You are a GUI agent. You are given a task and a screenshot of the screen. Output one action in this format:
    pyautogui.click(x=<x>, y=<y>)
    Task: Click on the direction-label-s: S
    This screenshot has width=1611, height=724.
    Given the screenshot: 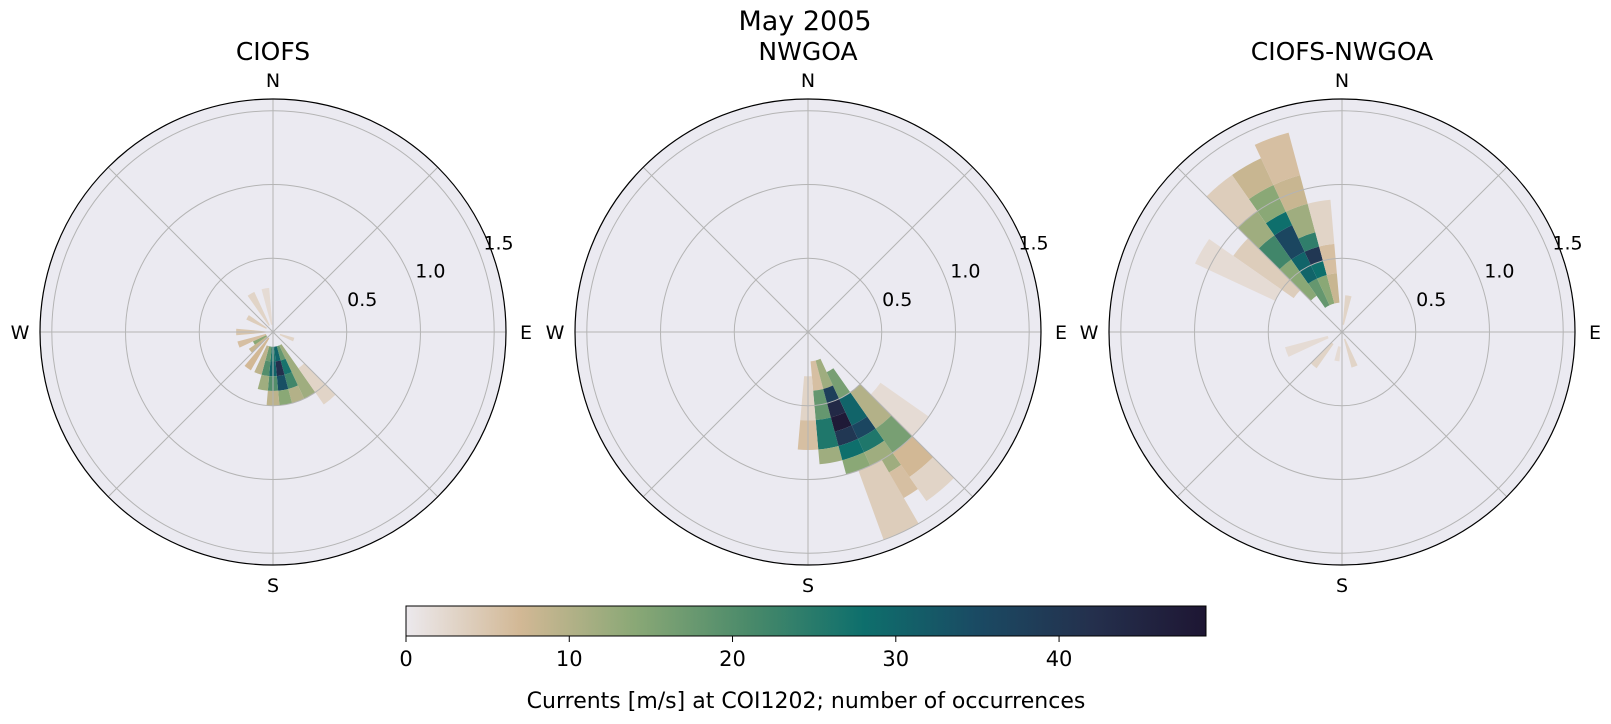 What is the action you would take?
    pyautogui.click(x=273, y=586)
    